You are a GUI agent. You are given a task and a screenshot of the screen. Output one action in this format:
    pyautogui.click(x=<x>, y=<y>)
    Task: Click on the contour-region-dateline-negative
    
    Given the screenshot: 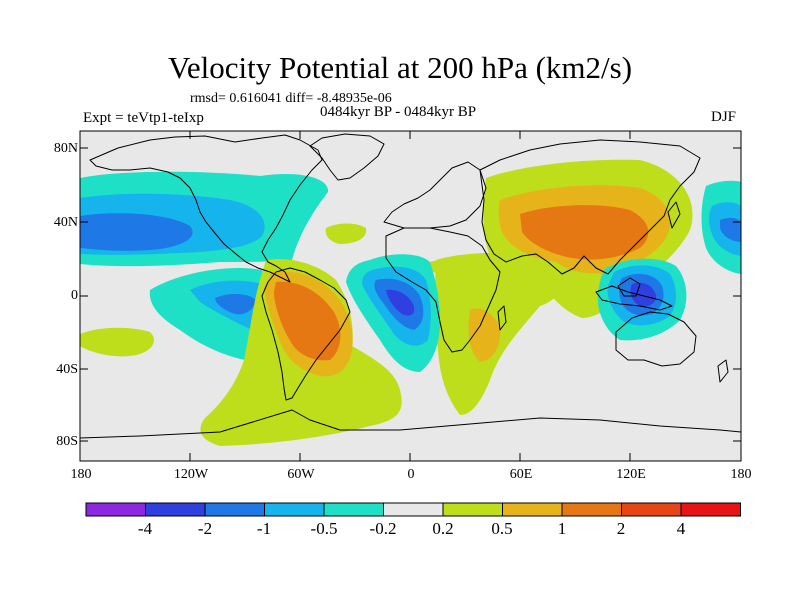 What is the action you would take?
    pyautogui.click(x=721, y=227)
    